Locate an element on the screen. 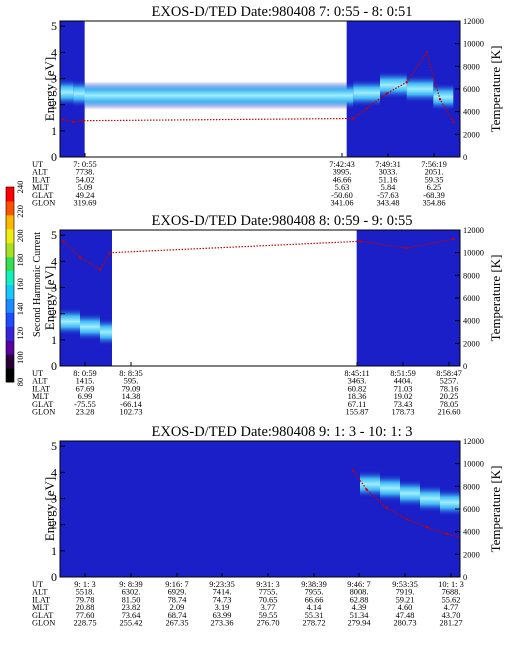 The width and height of the screenshot is (505, 654). info-value: 60.82 is located at coordinates (357, 388).